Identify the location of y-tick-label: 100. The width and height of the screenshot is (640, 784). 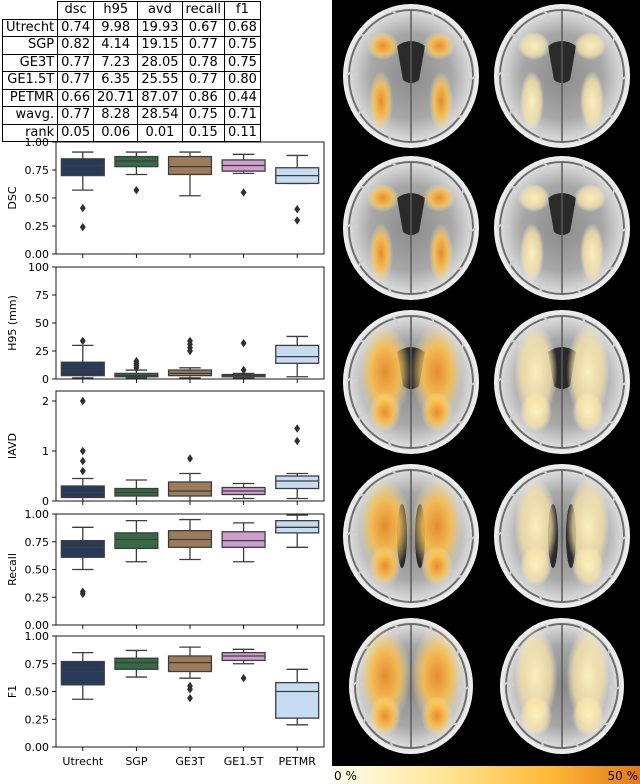
(38, 267).